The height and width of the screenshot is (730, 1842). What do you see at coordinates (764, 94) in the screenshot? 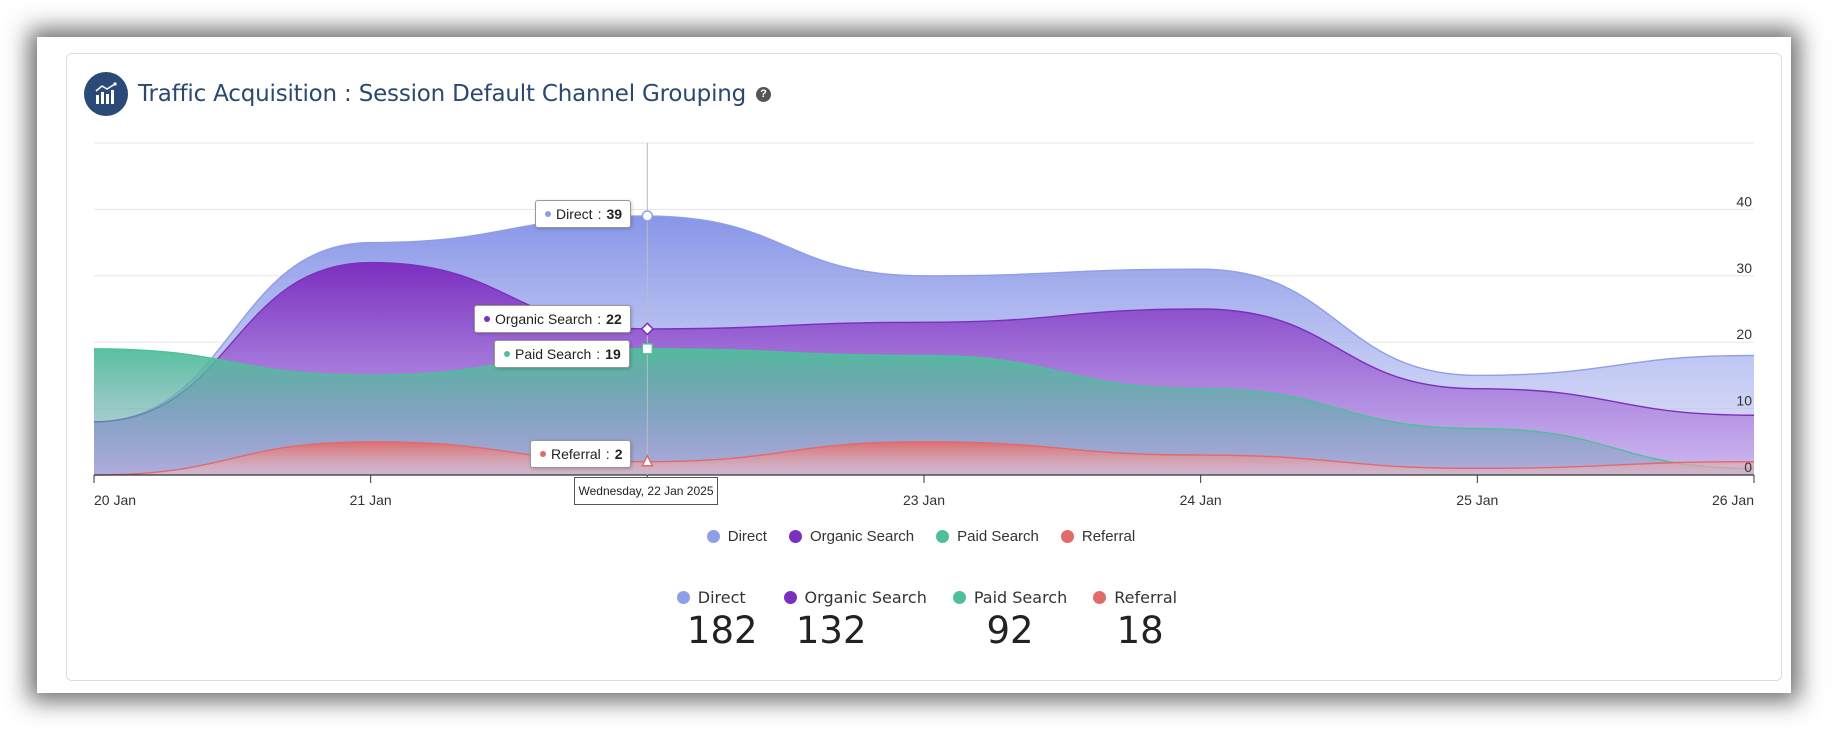
I see `question-circle-icon: ?` at bounding box center [764, 94].